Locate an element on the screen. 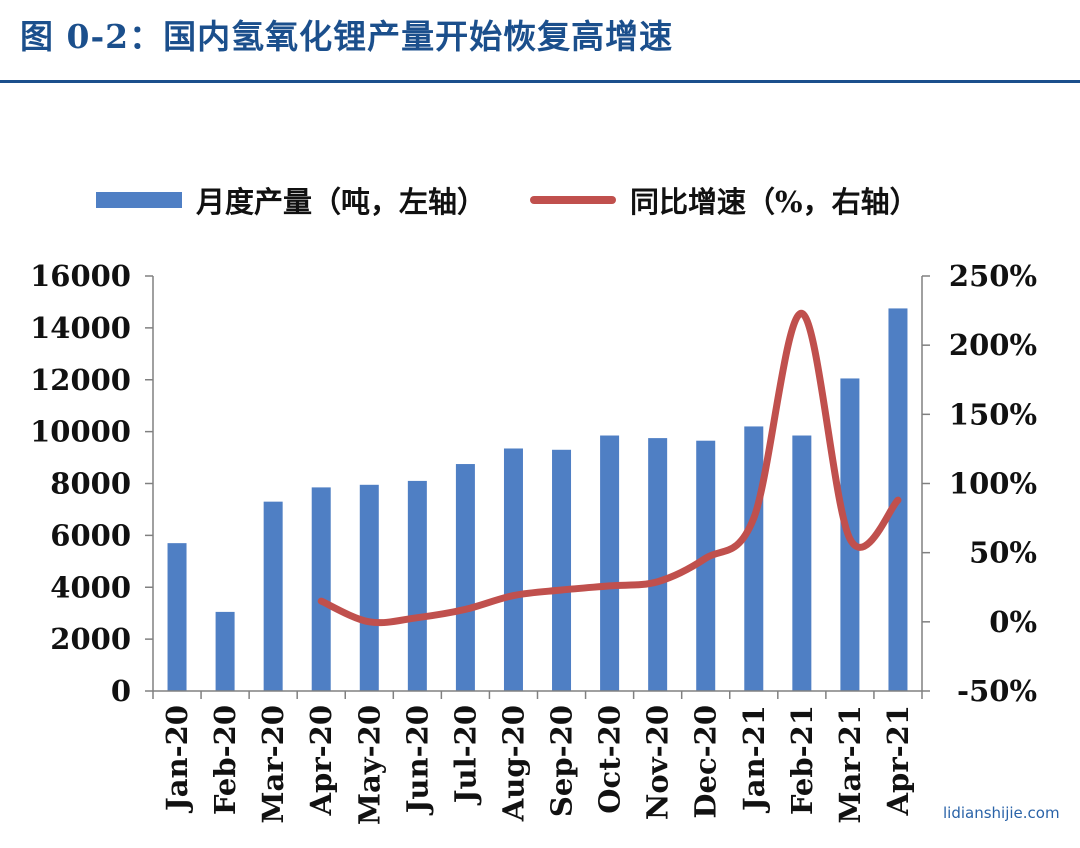 This screenshot has height=848, width=1080. x-axis-tick-label: Aug-20 is located at coordinates (513, 763).